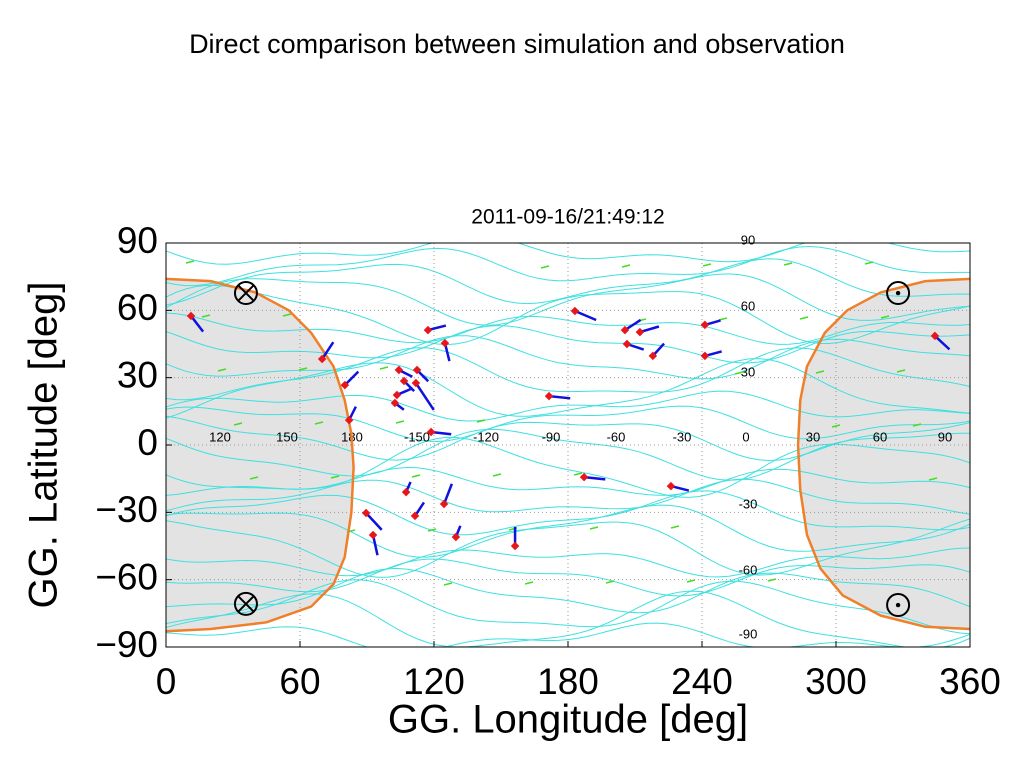 This screenshot has height=768, width=1024. I want to click on night-region, so click(260, 445).